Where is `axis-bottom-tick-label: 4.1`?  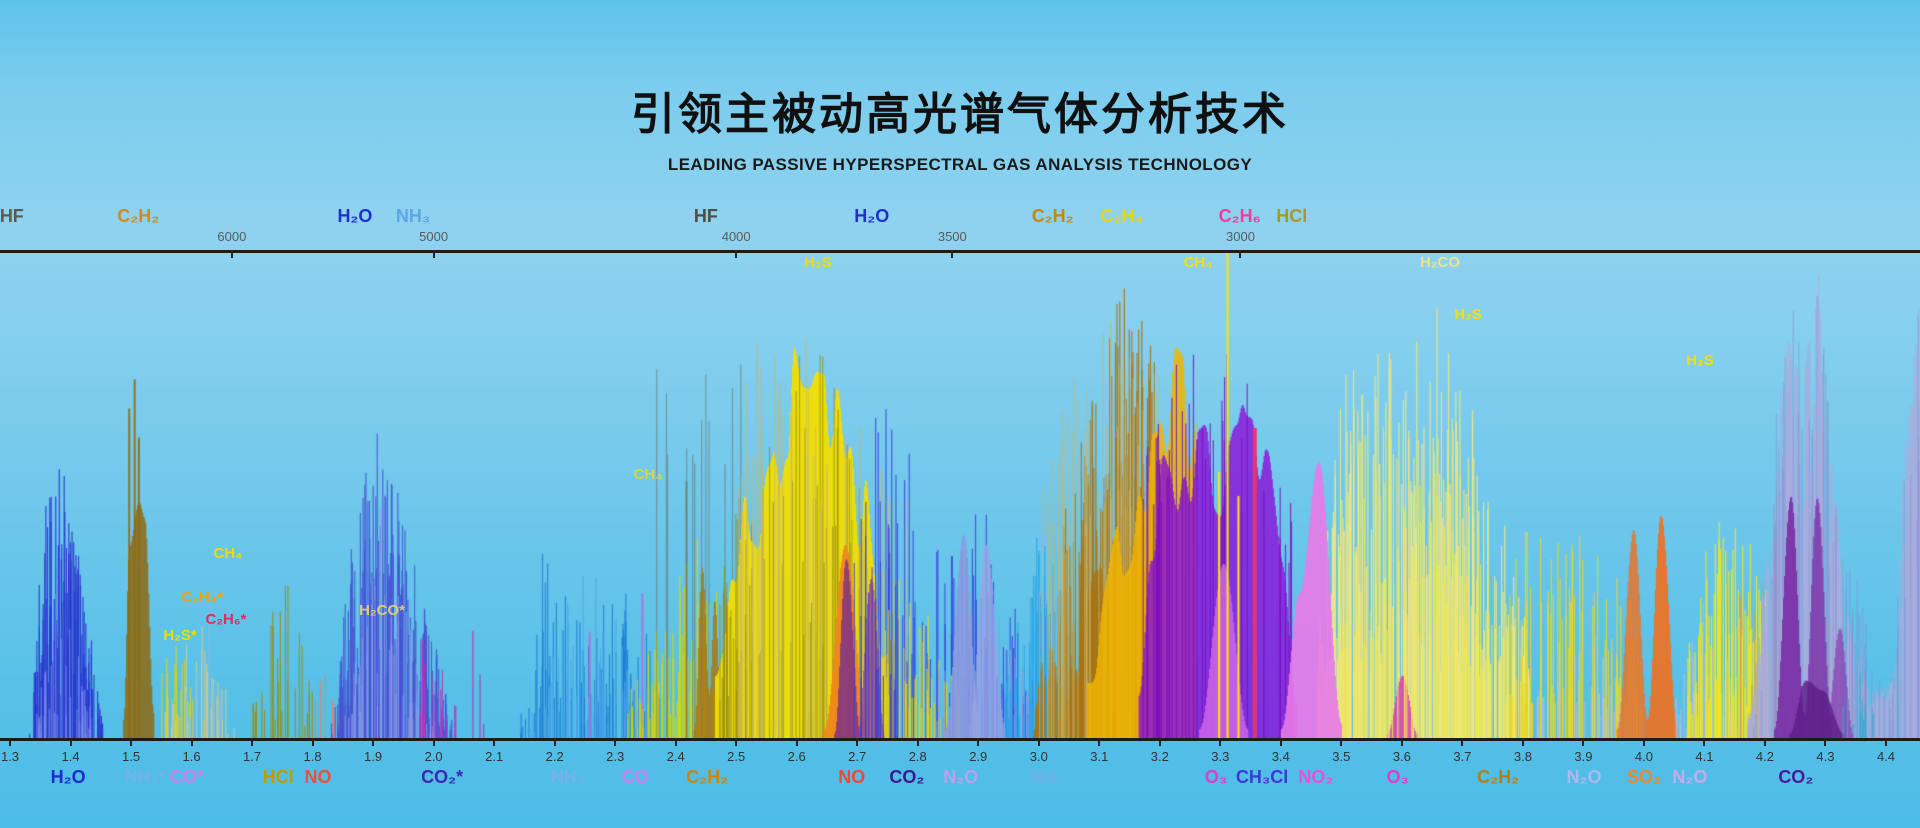 axis-bottom-tick-label: 4.1 is located at coordinates (1704, 756).